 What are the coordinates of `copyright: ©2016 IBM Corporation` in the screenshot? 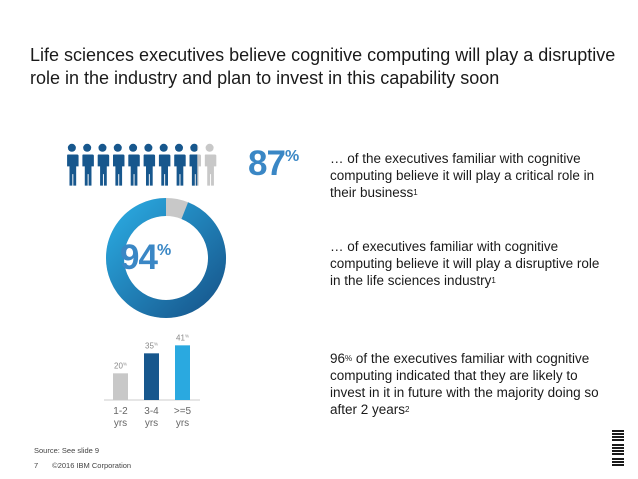 It's located at (92, 465).